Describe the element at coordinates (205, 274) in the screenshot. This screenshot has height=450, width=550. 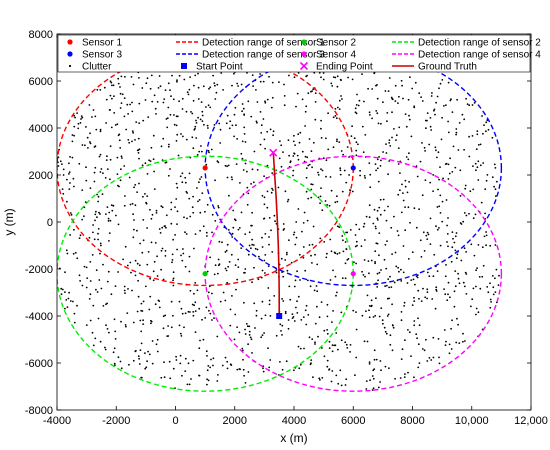
I see `sensor-2-marker` at that location.